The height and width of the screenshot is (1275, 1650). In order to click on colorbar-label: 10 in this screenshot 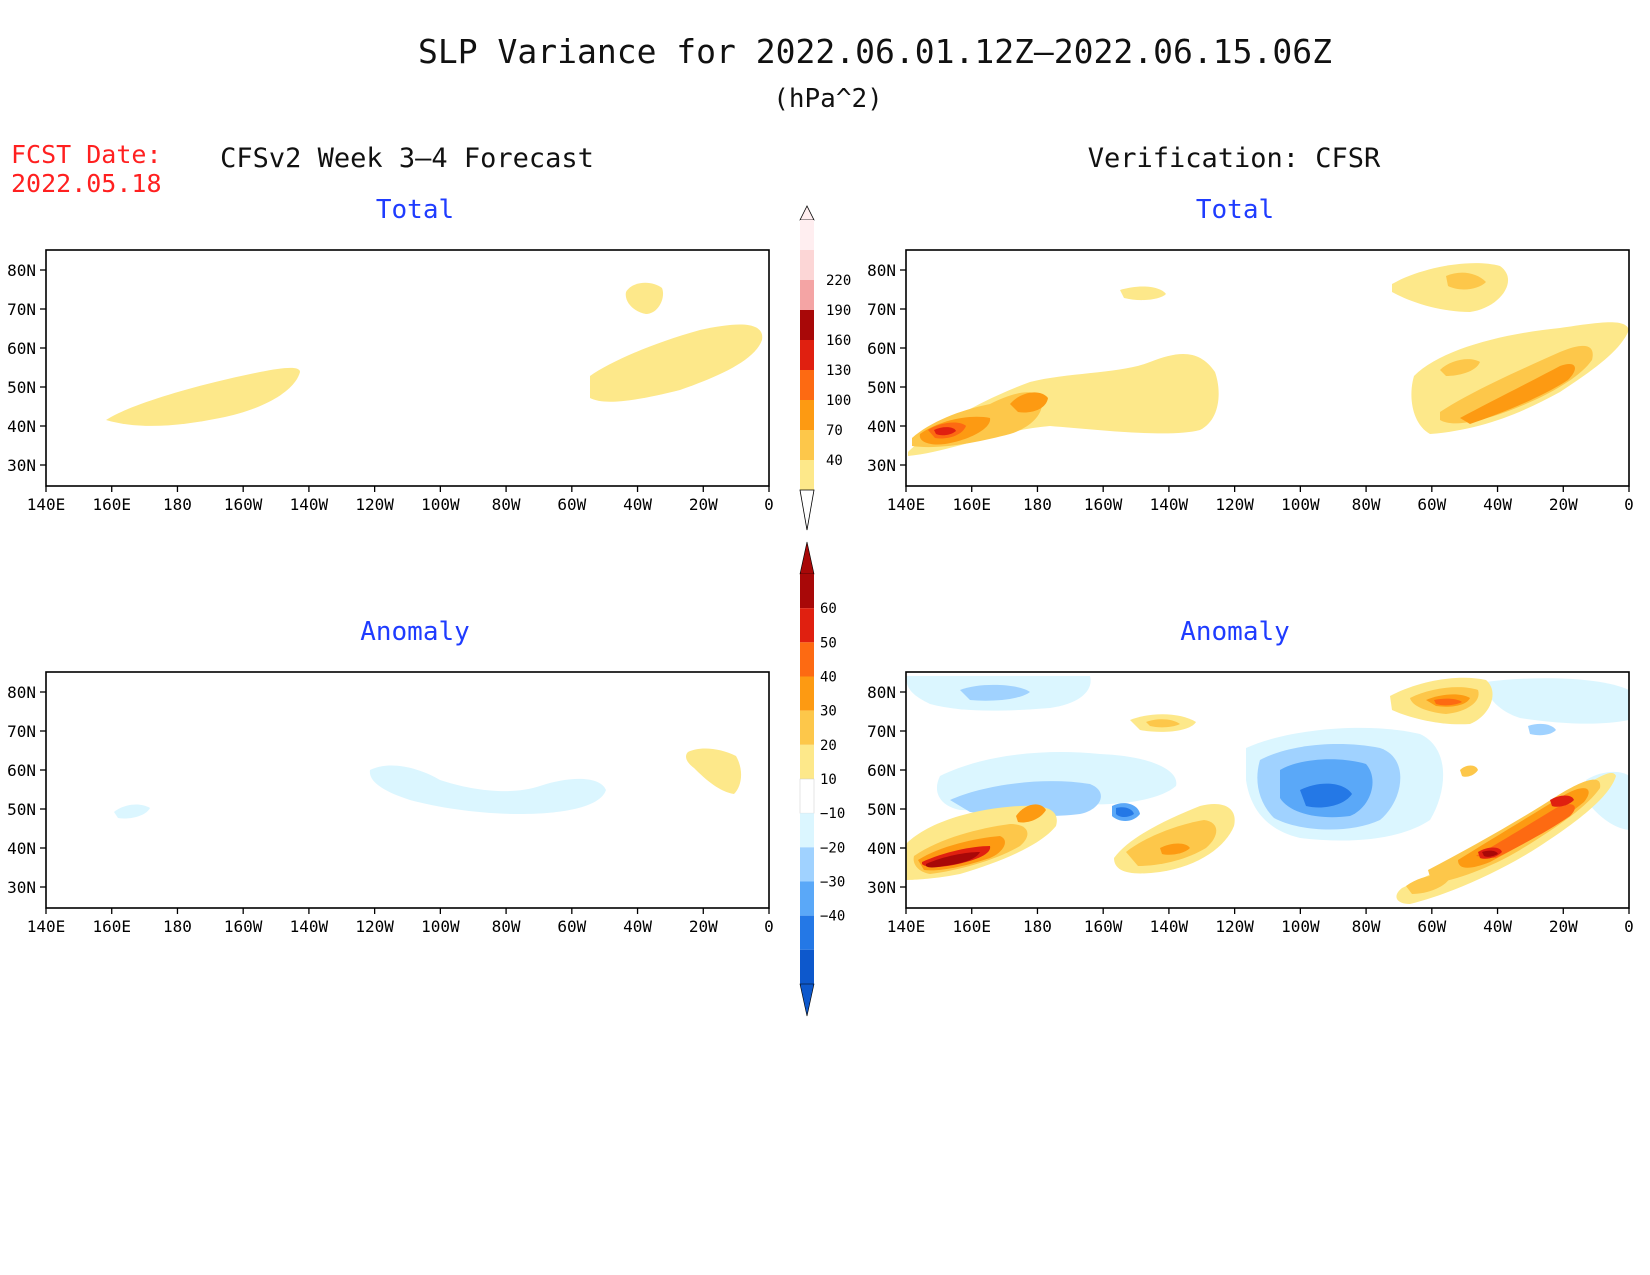, I will do `click(828, 780)`.